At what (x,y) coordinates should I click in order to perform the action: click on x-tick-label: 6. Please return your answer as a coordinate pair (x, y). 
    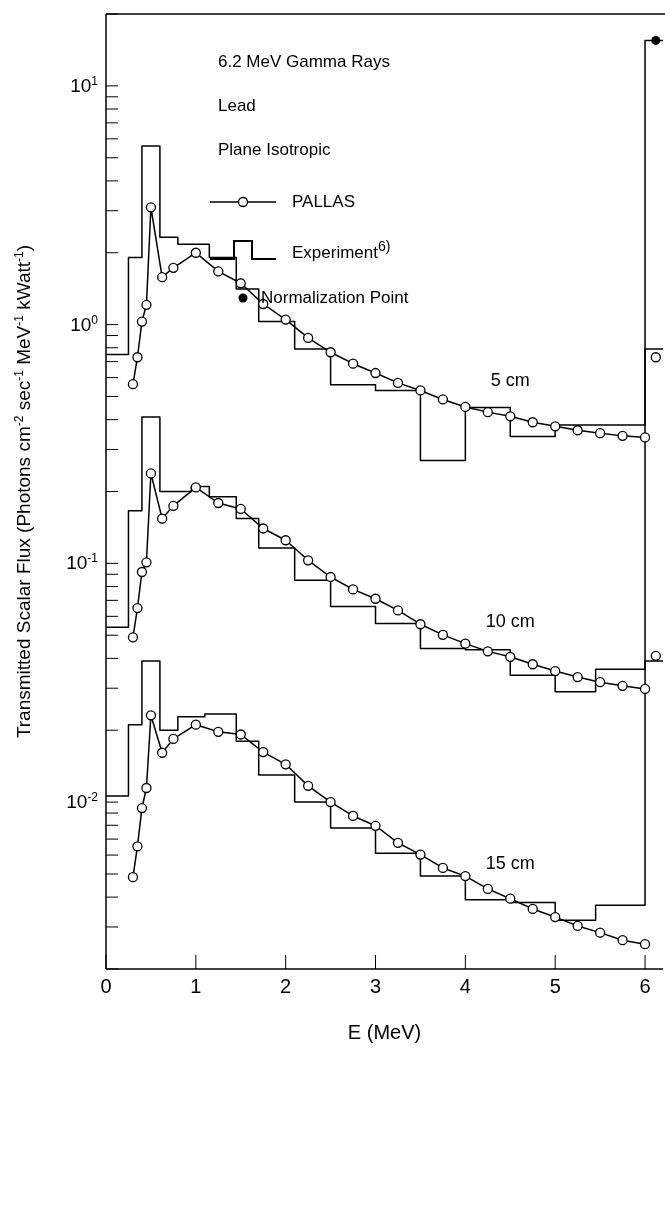
    Looking at the image, I should click on (645, 986).